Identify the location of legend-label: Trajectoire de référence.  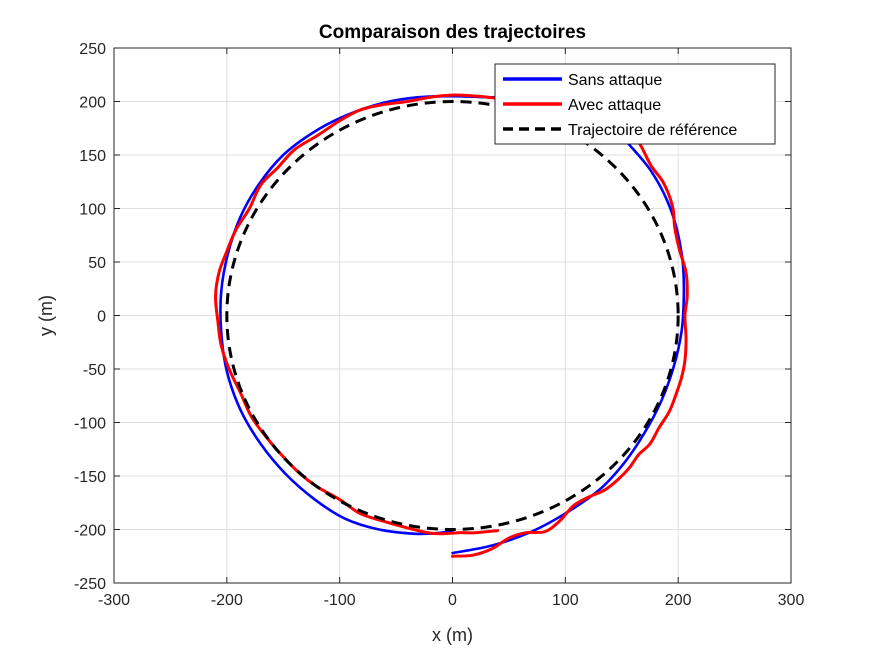
(652, 130).